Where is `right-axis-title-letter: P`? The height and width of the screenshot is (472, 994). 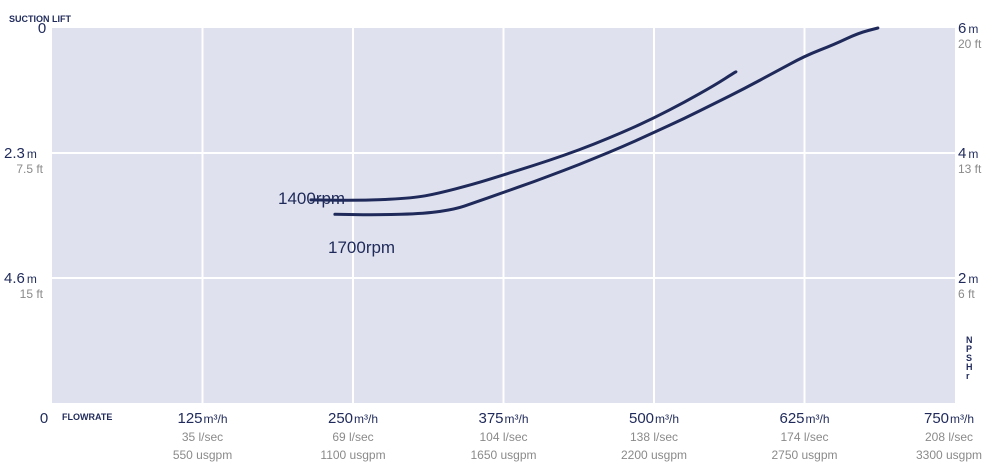 right-axis-title-letter: P is located at coordinates (969, 349).